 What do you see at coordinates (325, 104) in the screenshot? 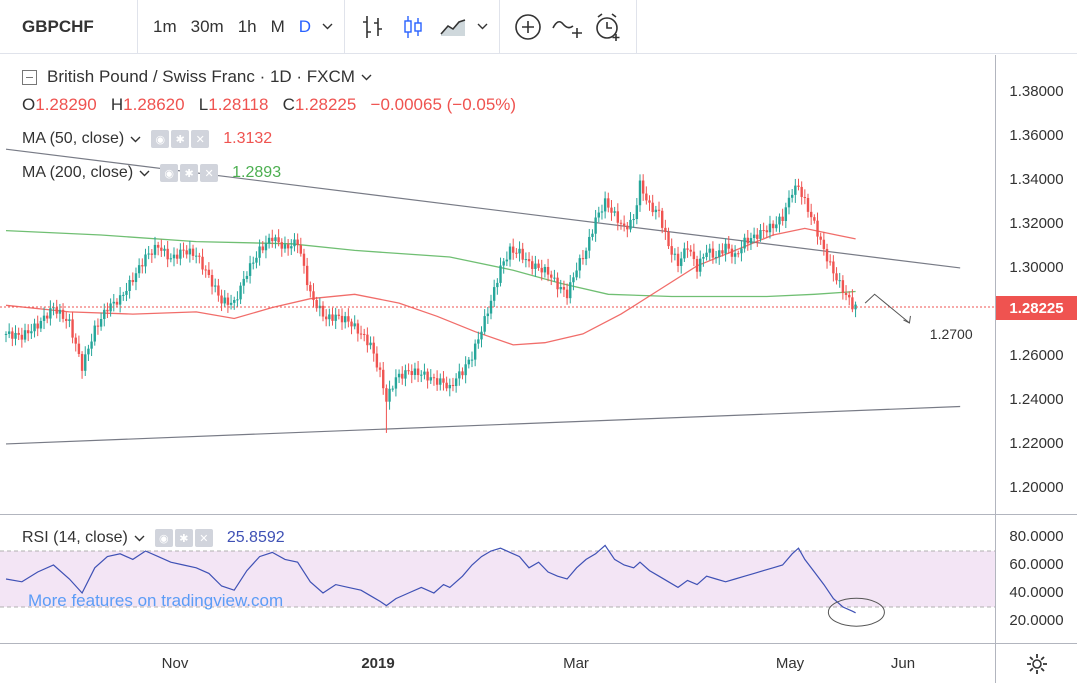
I see `close-value: 1.28225` at bounding box center [325, 104].